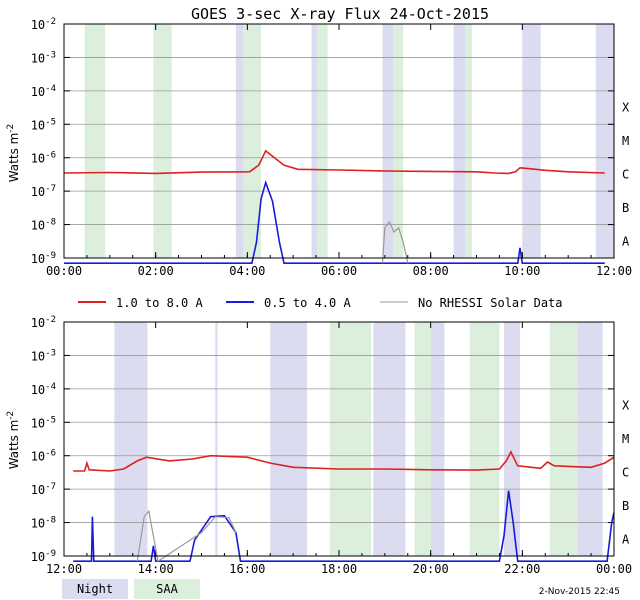 The width and height of the screenshot is (640, 600). What do you see at coordinates (490, 303) in the screenshot?
I see `legend-nodata-label: No RHESSI Solar Data` at bounding box center [490, 303].